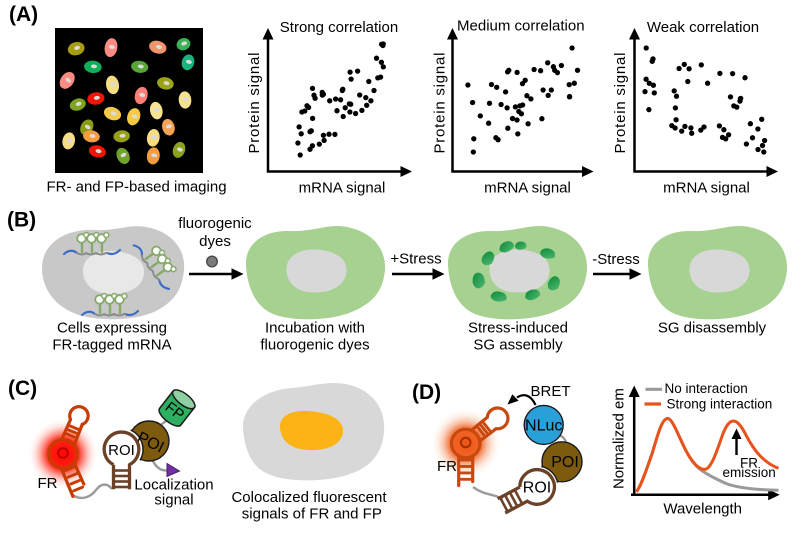  I want to click on svg-text: signal, so click(173, 500).